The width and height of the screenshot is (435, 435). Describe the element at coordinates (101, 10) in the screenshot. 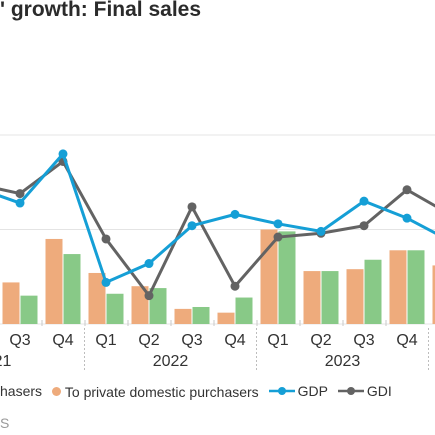

I see `page-title: ' growth: Final sales` at that location.